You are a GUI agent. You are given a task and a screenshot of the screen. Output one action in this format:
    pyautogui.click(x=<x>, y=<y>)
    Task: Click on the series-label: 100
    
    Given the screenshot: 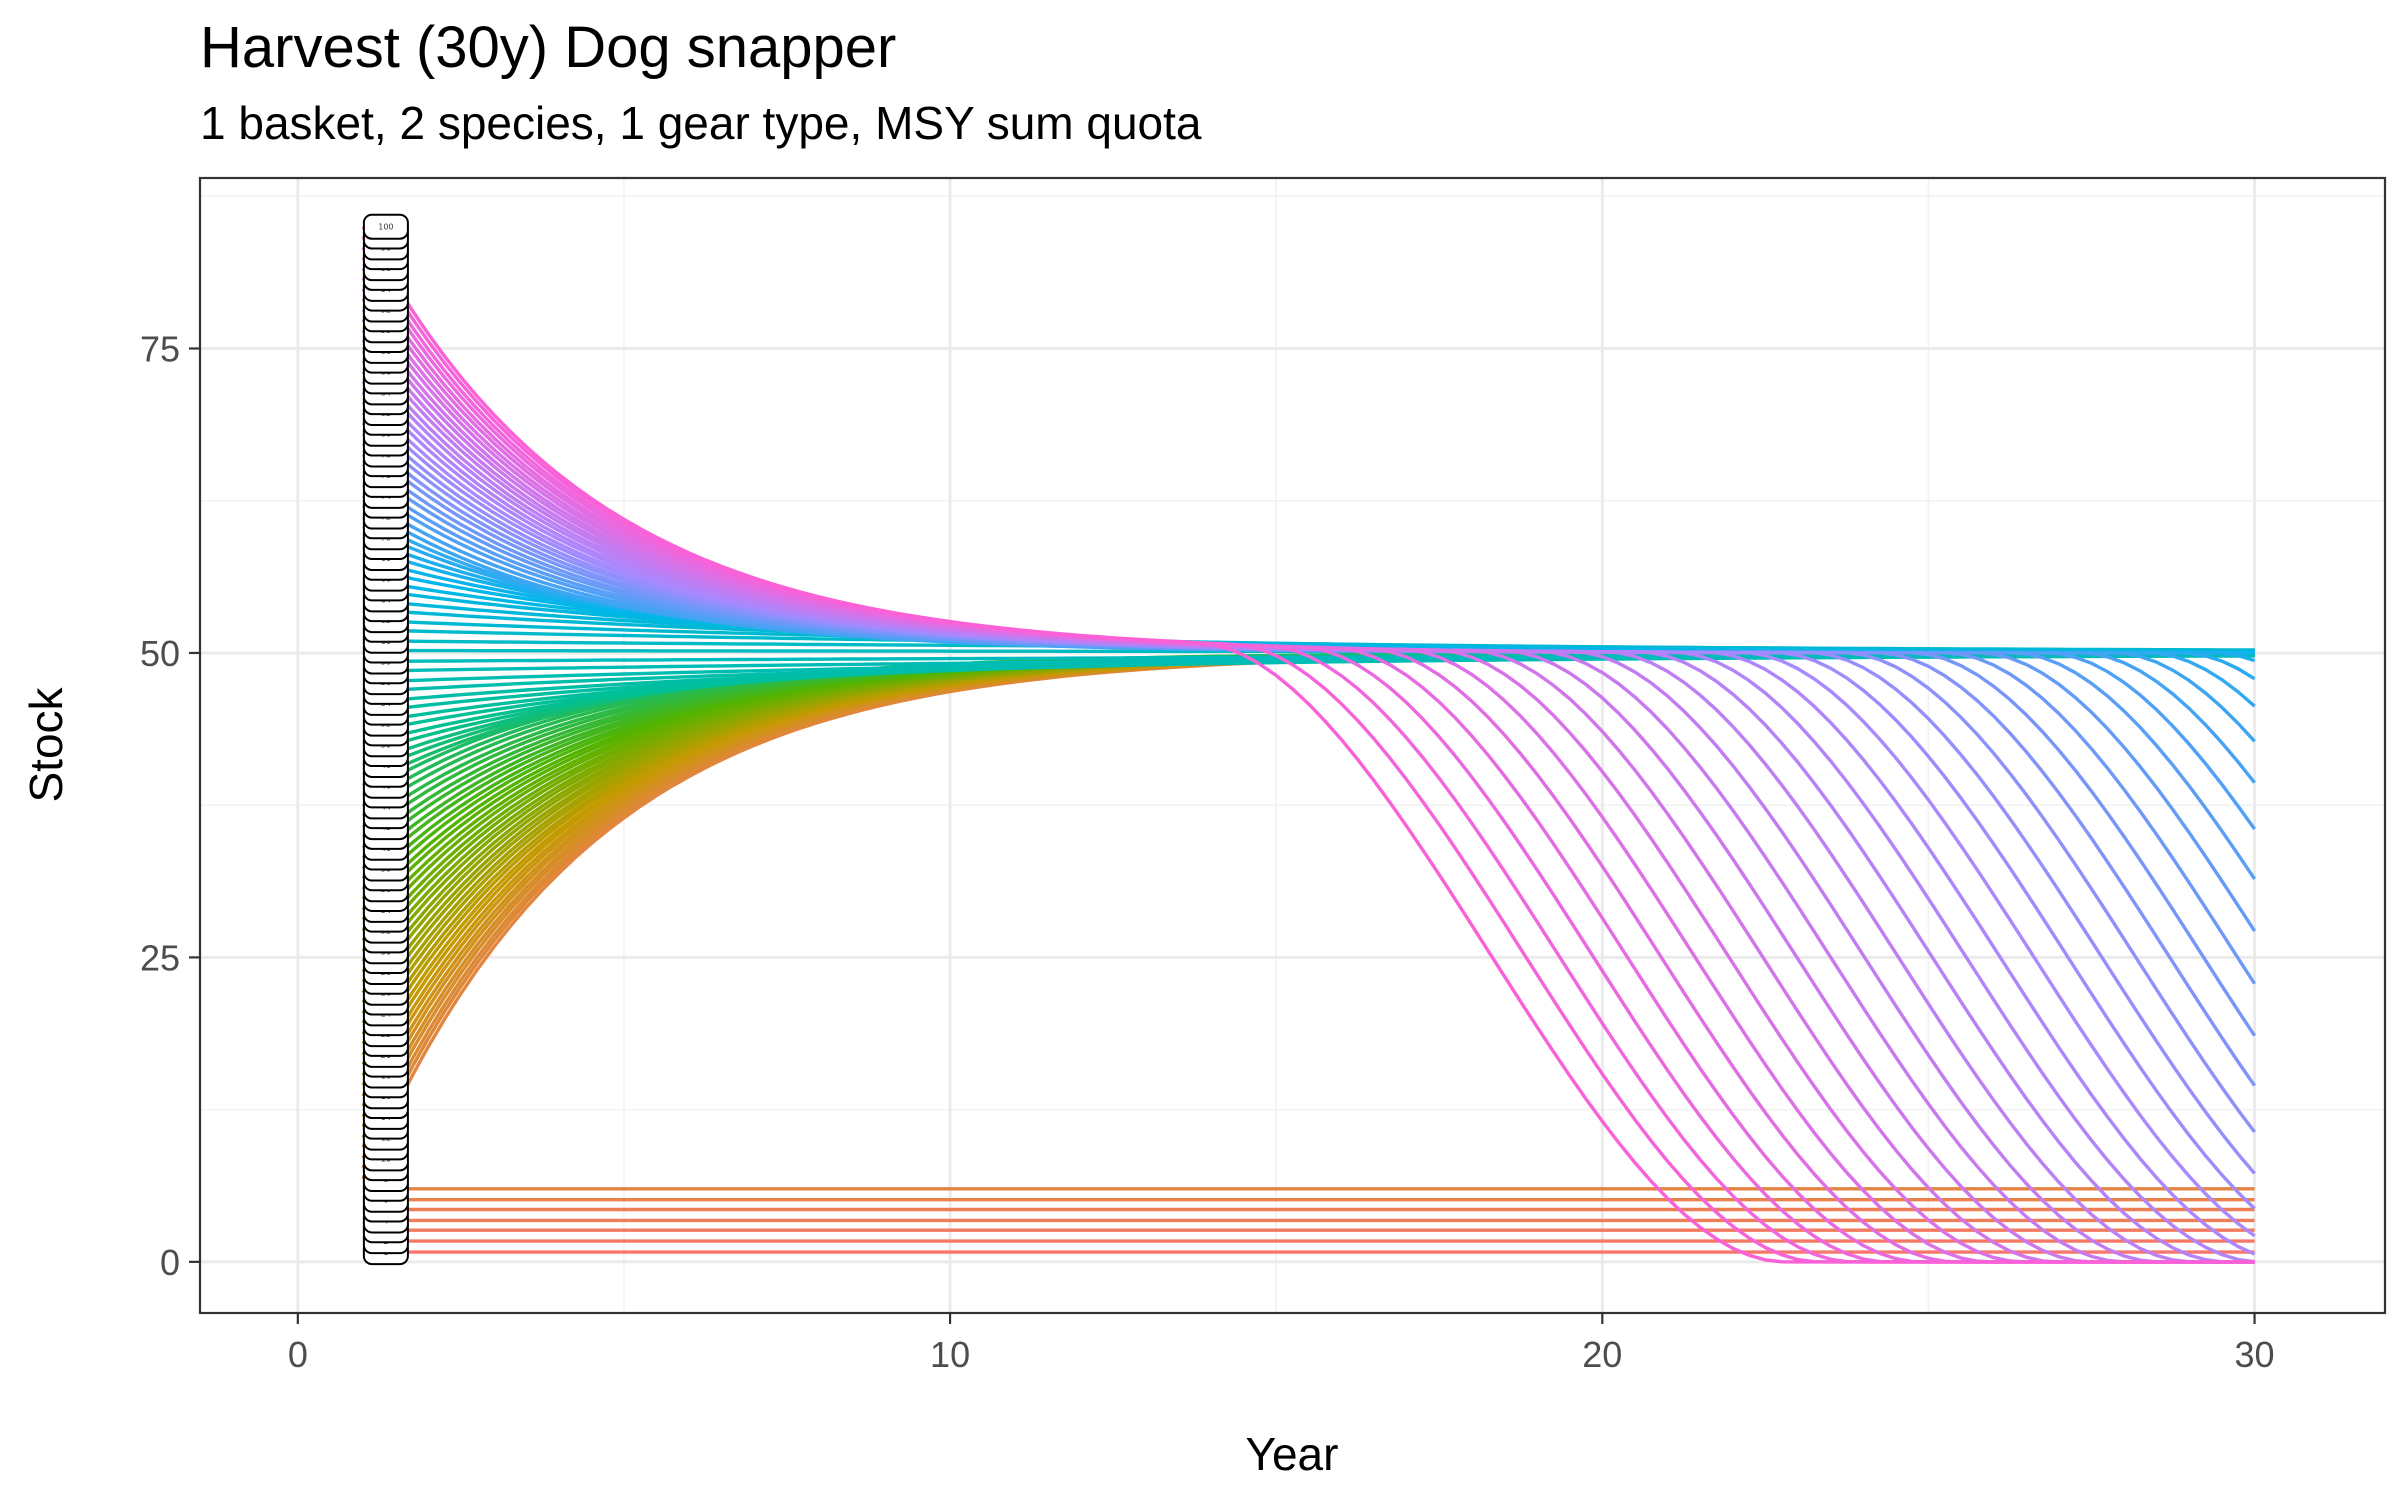 What is the action you would take?
    pyautogui.click(x=385, y=227)
    